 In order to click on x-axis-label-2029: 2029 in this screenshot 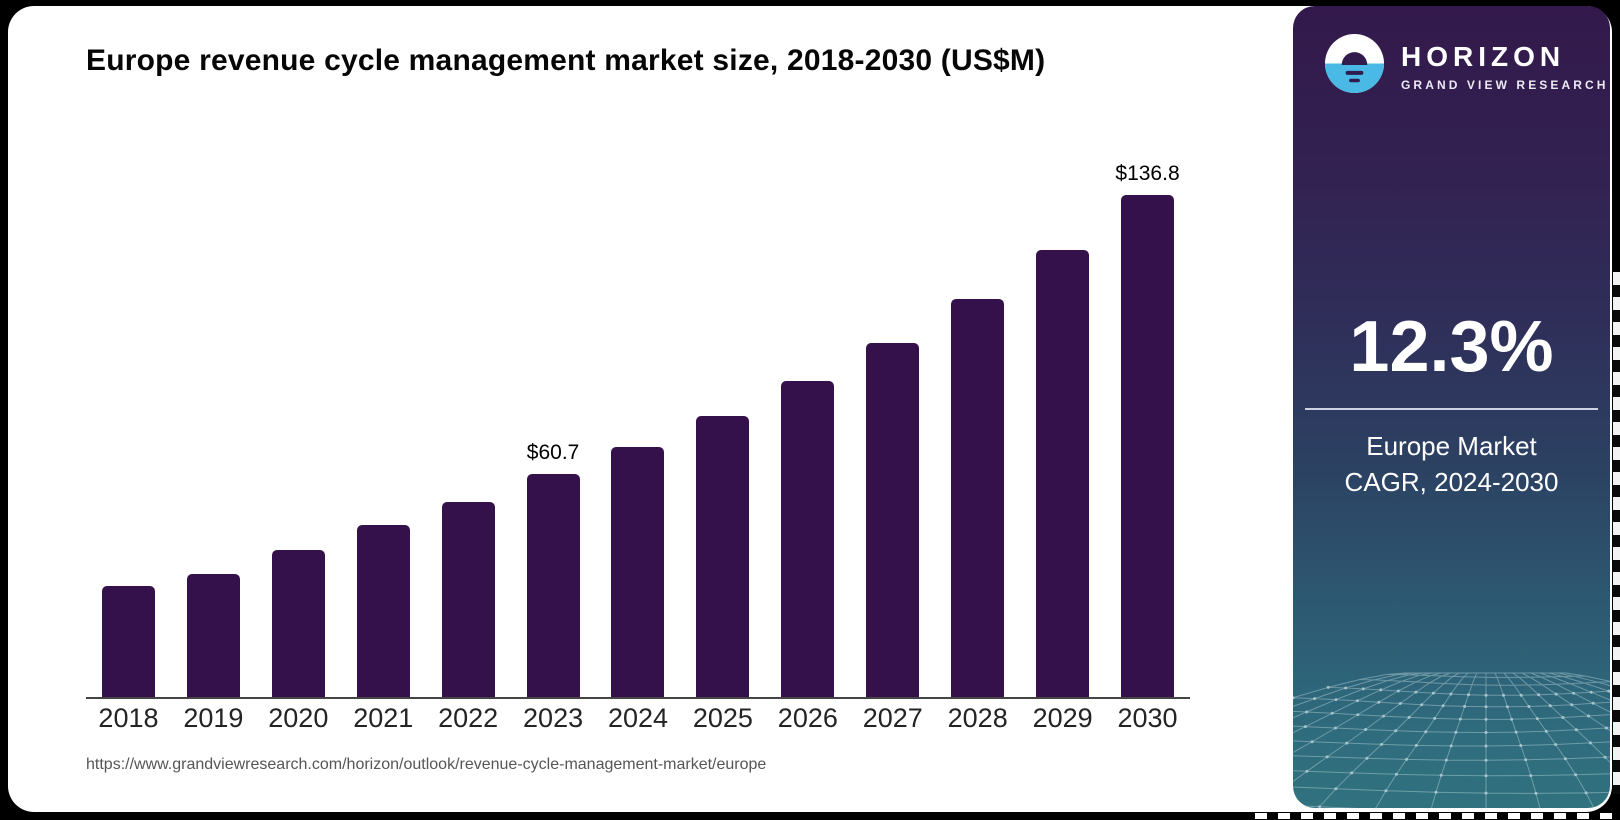, I will do `click(1062, 718)`.